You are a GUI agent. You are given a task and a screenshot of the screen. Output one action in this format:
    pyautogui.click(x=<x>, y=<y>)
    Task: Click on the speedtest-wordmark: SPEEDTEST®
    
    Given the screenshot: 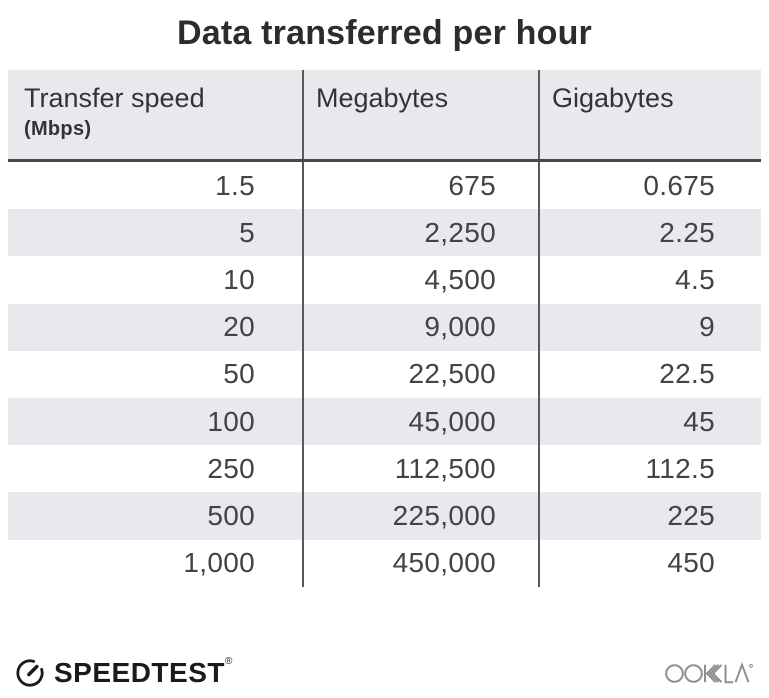 What is the action you would take?
    pyautogui.click(x=143, y=672)
    